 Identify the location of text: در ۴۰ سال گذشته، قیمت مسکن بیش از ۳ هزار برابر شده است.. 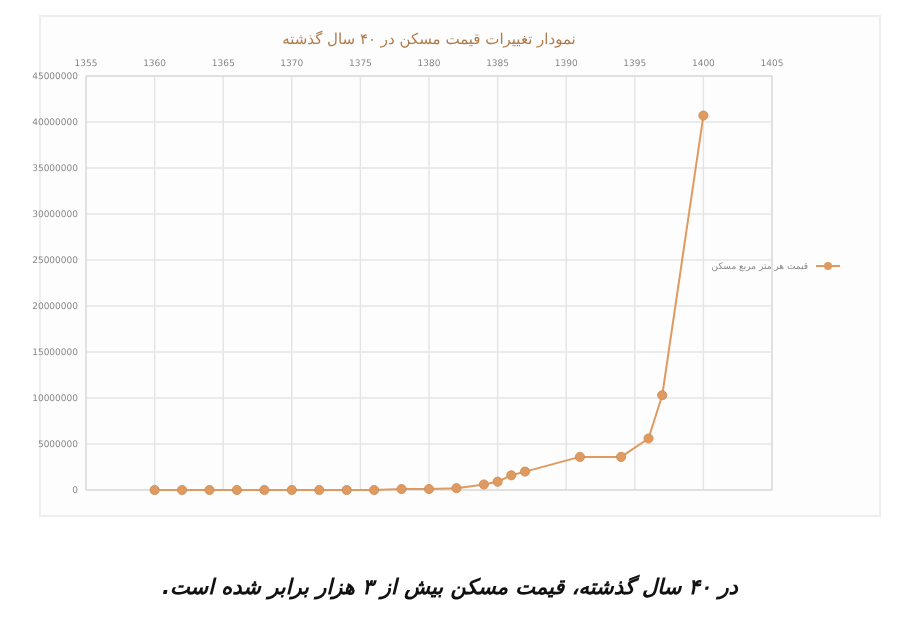
(450, 587).